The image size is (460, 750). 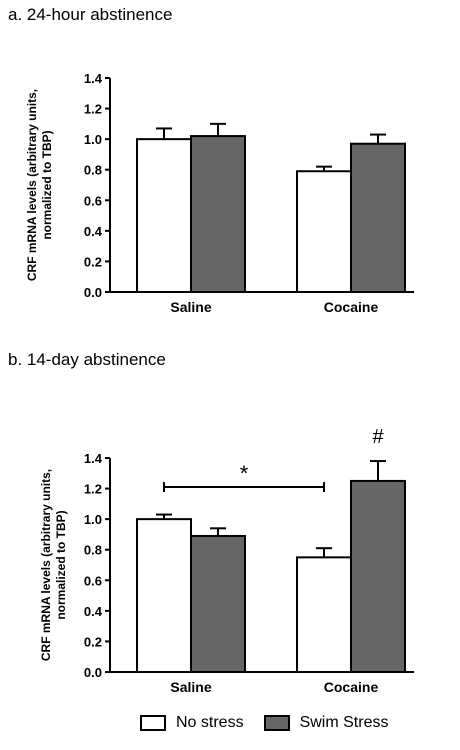 I want to click on legend: No stress Swim Stress, so click(x=274, y=723).